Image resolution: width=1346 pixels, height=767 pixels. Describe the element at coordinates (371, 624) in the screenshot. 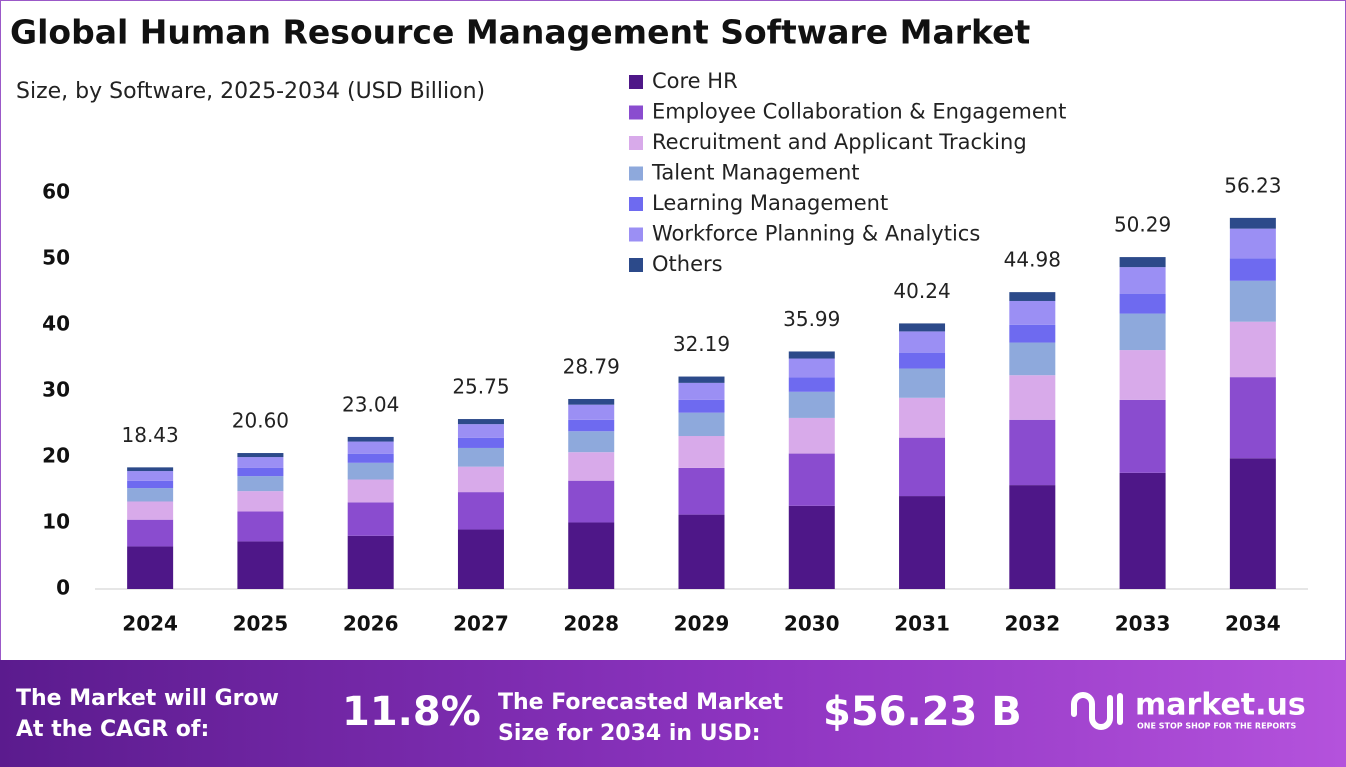

I see `x-tick-label: 2026` at that location.